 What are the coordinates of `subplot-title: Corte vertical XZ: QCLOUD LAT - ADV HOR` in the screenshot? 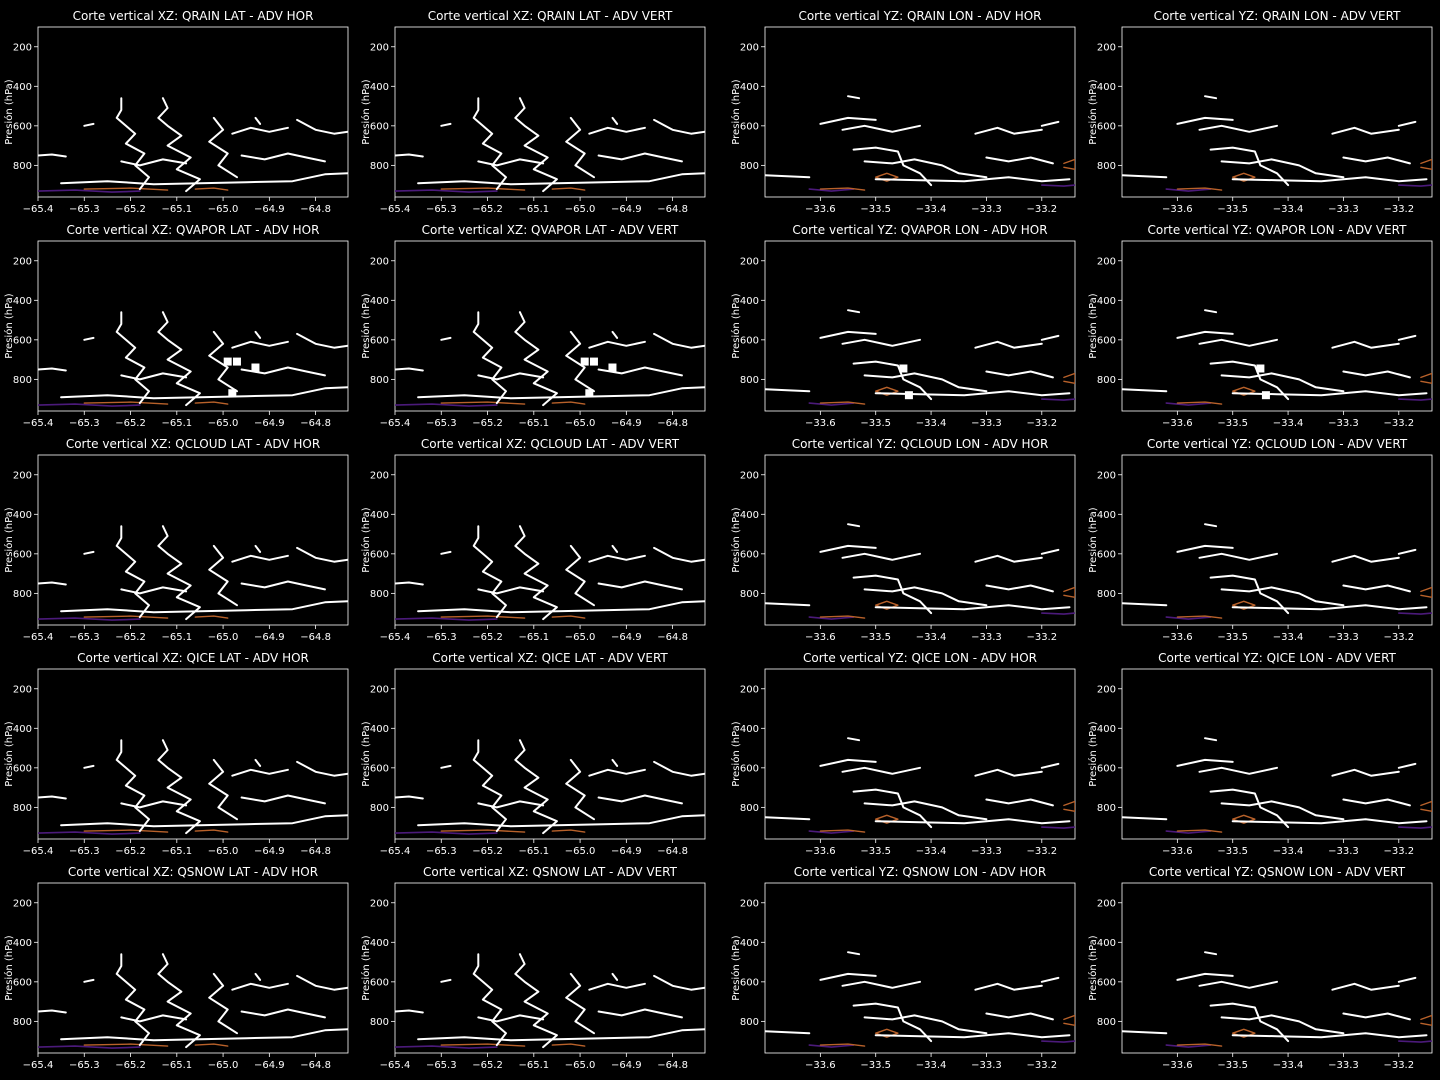 It's located at (193, 444).